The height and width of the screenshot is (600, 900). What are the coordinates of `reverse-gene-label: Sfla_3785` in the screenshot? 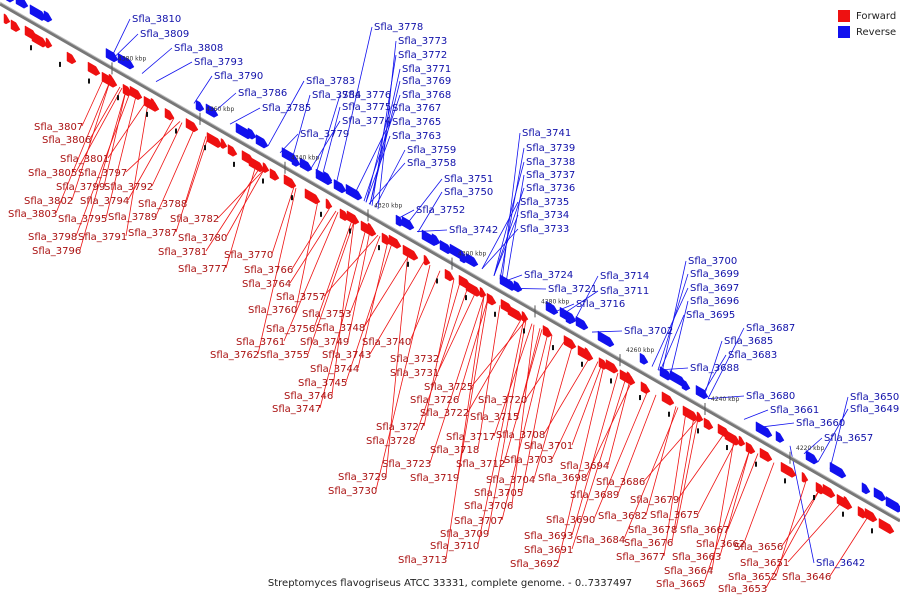 It's located at (286, 108).